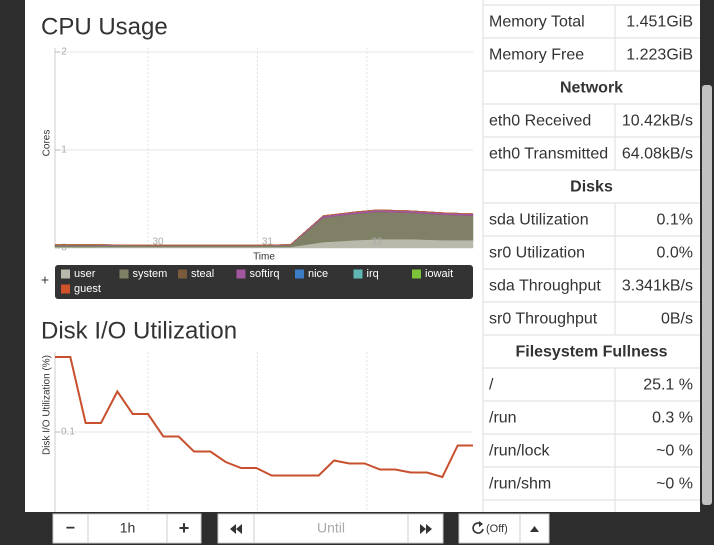 This screenshot has width=714, height=550. Describe the element at coordinates (657, 121) in the screenshot. I see `stat-value: 10.42kB/s` at that location.